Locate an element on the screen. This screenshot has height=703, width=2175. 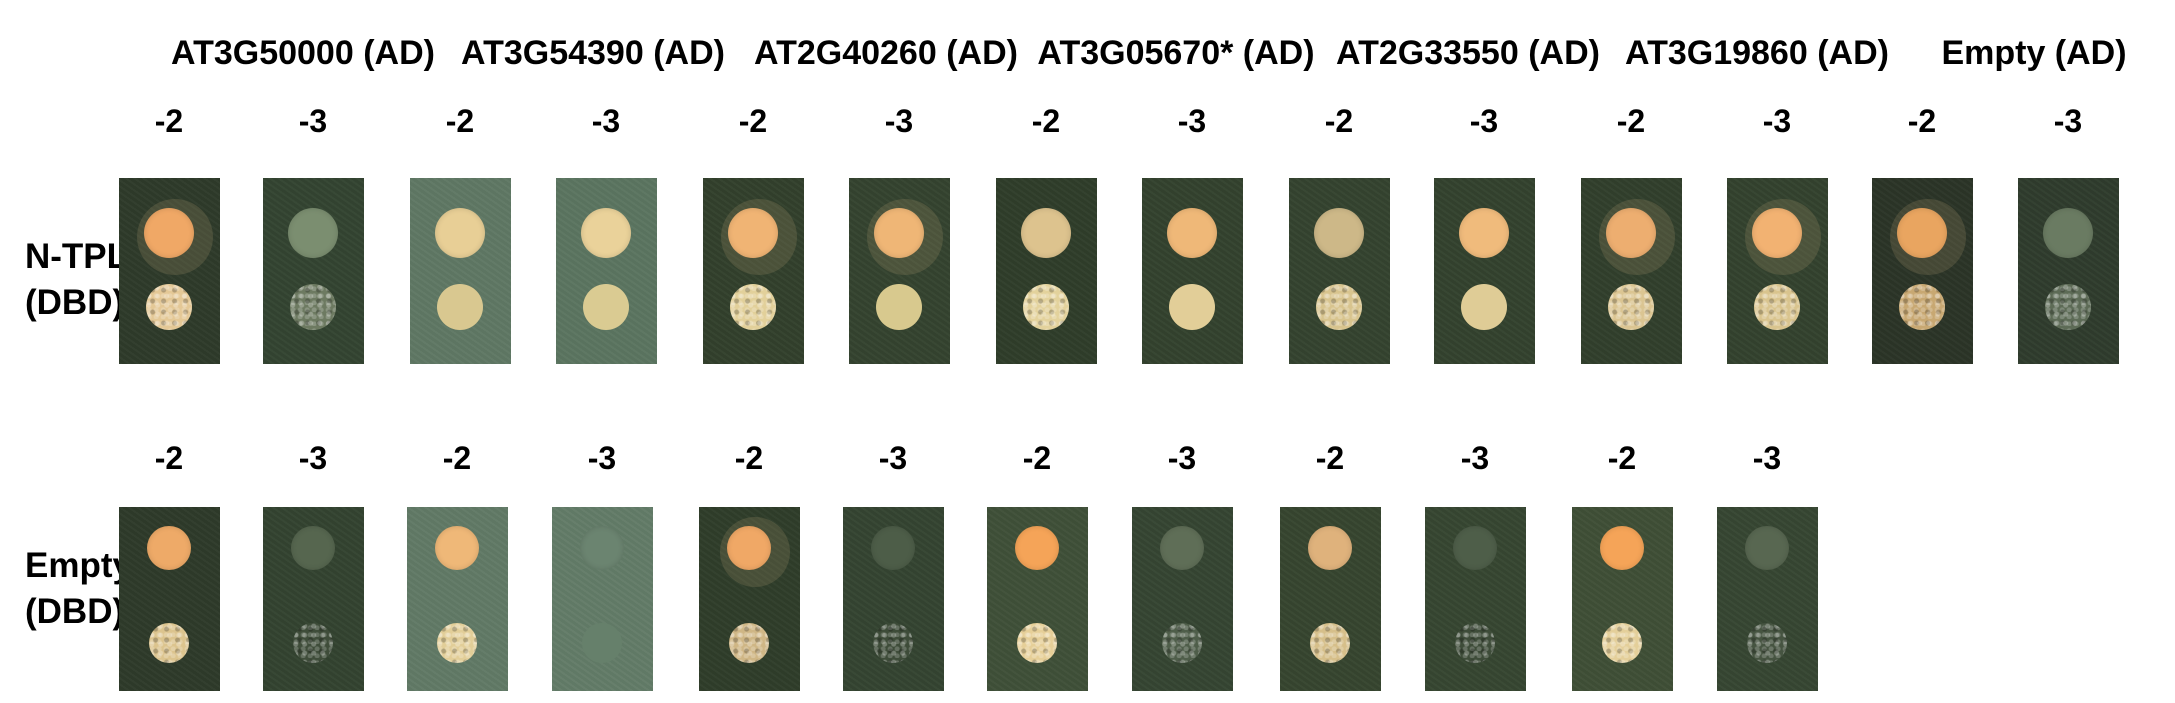
row-label-empty-dbd: Empty (DBD) is located at coordinates (78, 589).